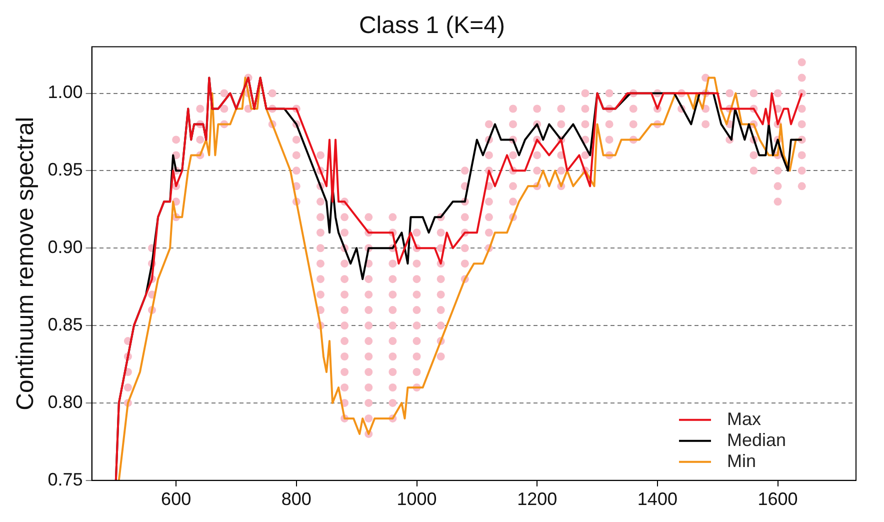  What do you see at coordinates (176, 499) in the screenshot?
I see `x-tick-label: 600` at bounding box center [176, 499].